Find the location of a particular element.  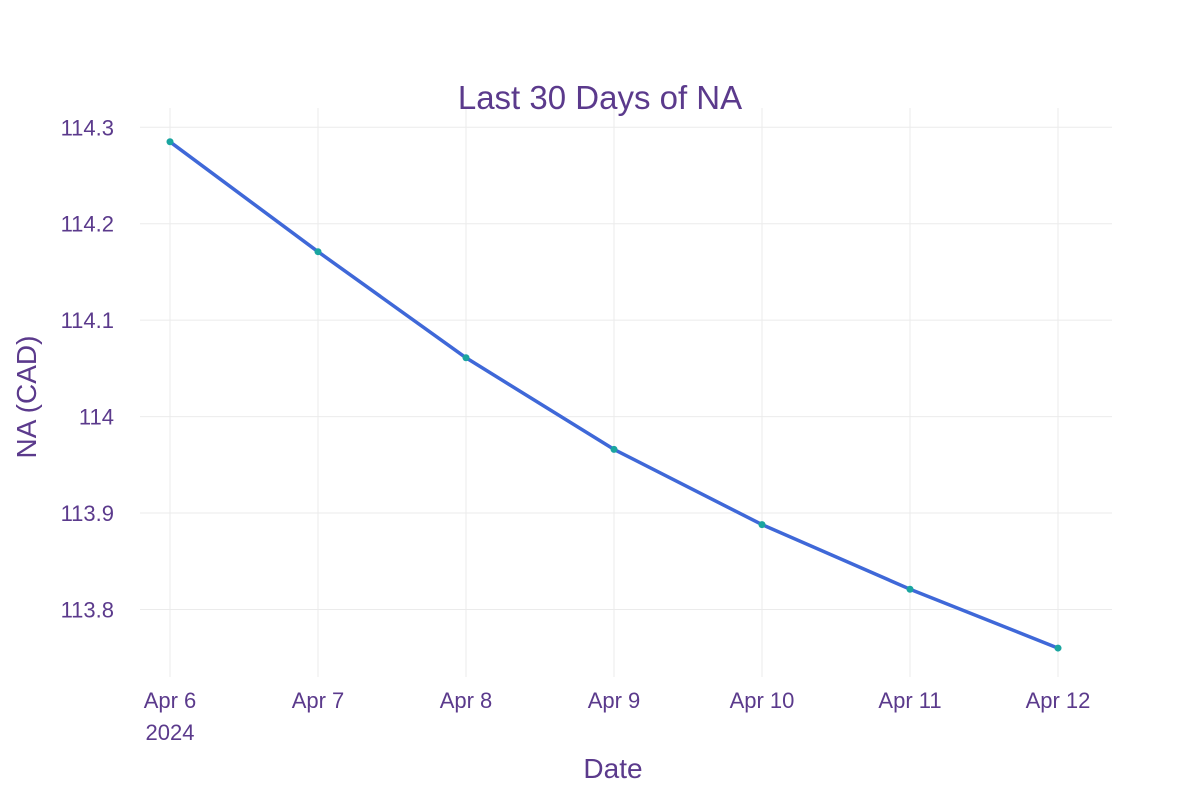

x-tick-label: Apr 12 is located at coordinates (1058, 700).